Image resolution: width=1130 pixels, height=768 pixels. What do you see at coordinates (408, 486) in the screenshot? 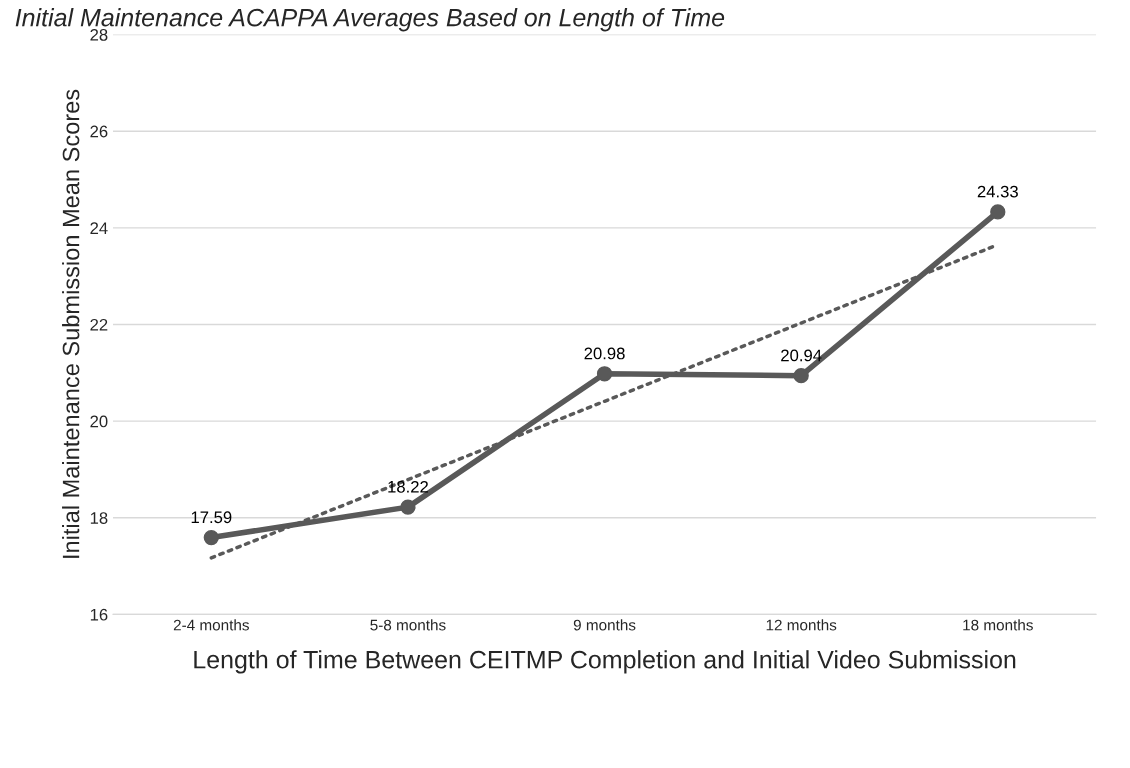
I see `data-label: 18.22` at bounding box center [408, 486].